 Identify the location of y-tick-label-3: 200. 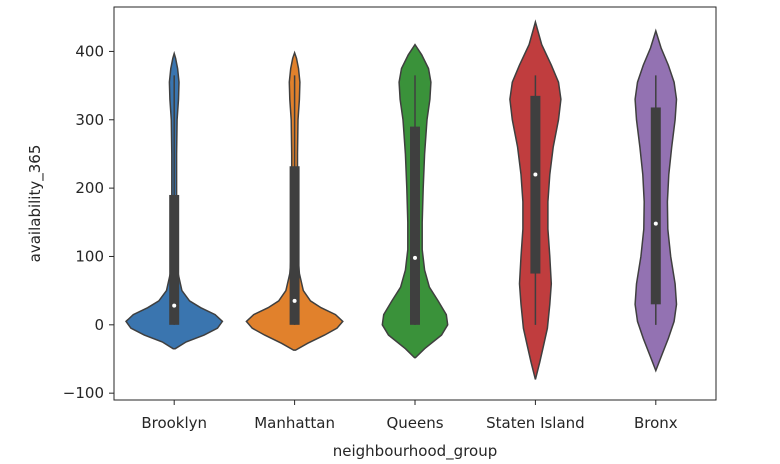
(89, 188).